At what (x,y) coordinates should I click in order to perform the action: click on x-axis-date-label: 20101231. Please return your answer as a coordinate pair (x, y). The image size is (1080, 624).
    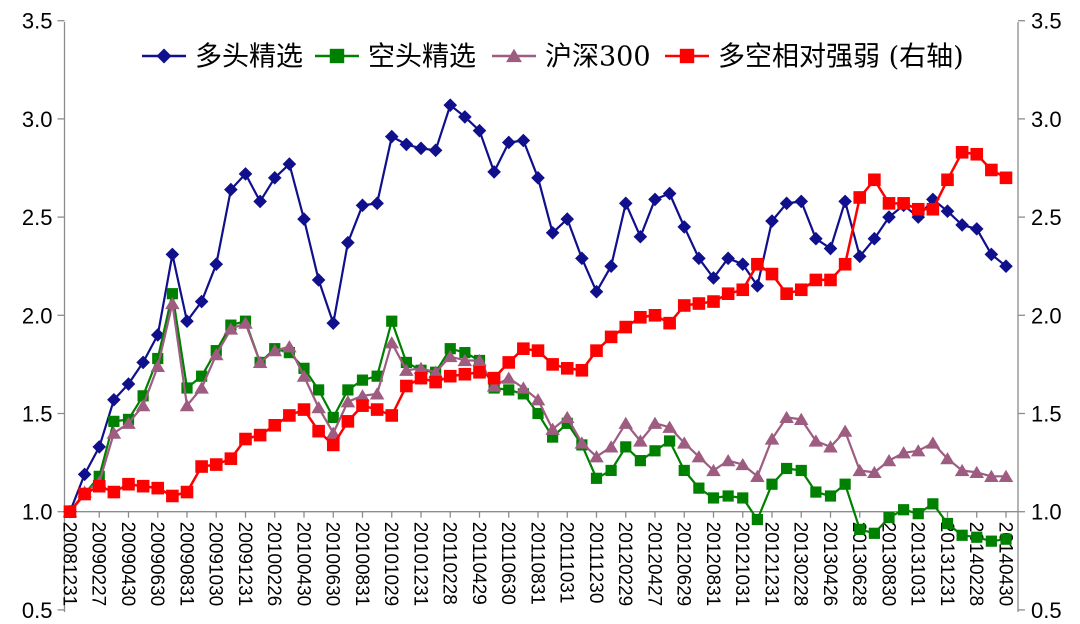
    Looking at the image, I should click on (419, 564).